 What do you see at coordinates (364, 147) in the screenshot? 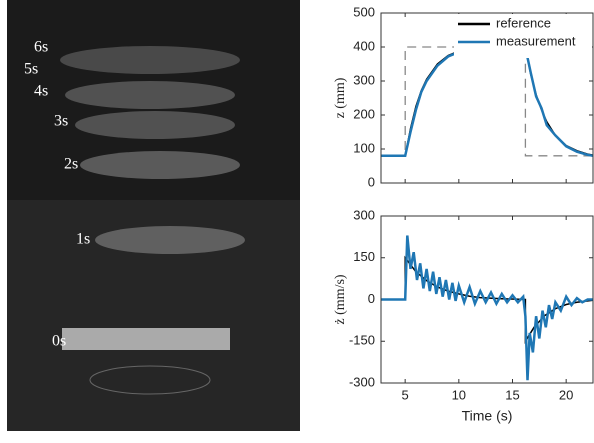
I see `y-tick-label: 100` at bounding box center [364, 147].